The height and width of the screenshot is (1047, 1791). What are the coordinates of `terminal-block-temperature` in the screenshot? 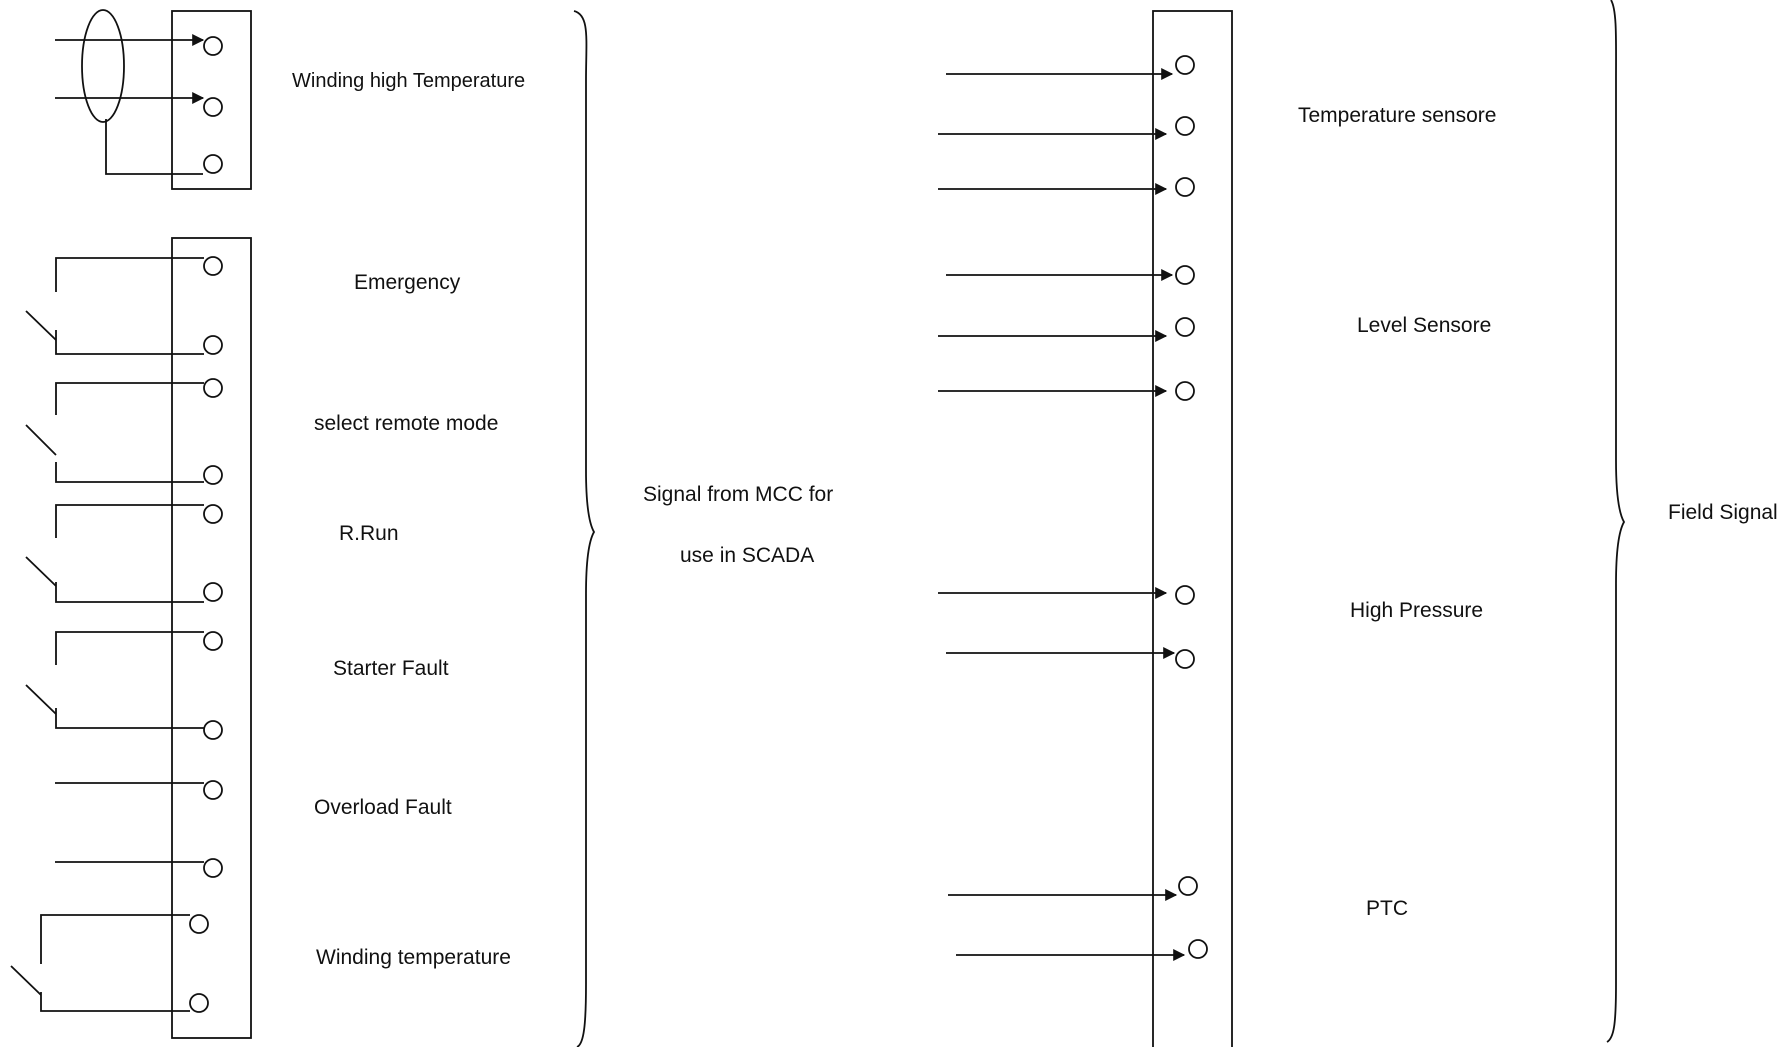 It's located at (211, 100).